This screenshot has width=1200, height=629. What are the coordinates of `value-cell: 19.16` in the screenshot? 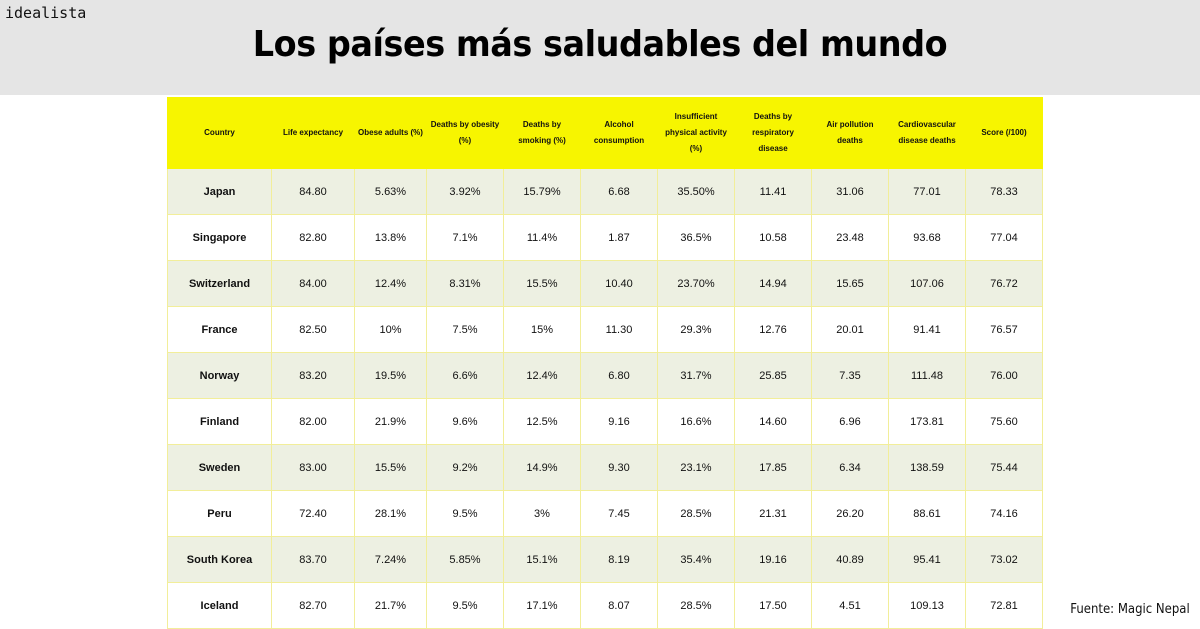 It's located at (773, 559).